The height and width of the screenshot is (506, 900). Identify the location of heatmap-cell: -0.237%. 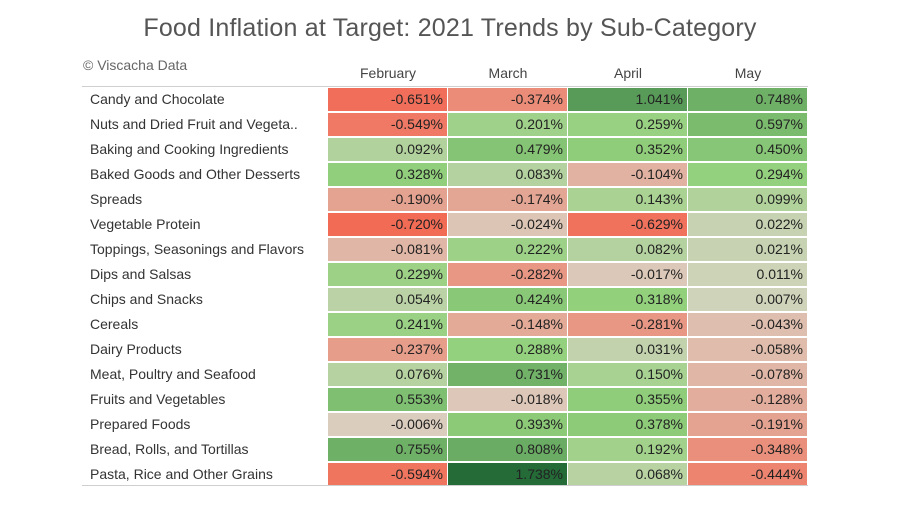
(387, 349).